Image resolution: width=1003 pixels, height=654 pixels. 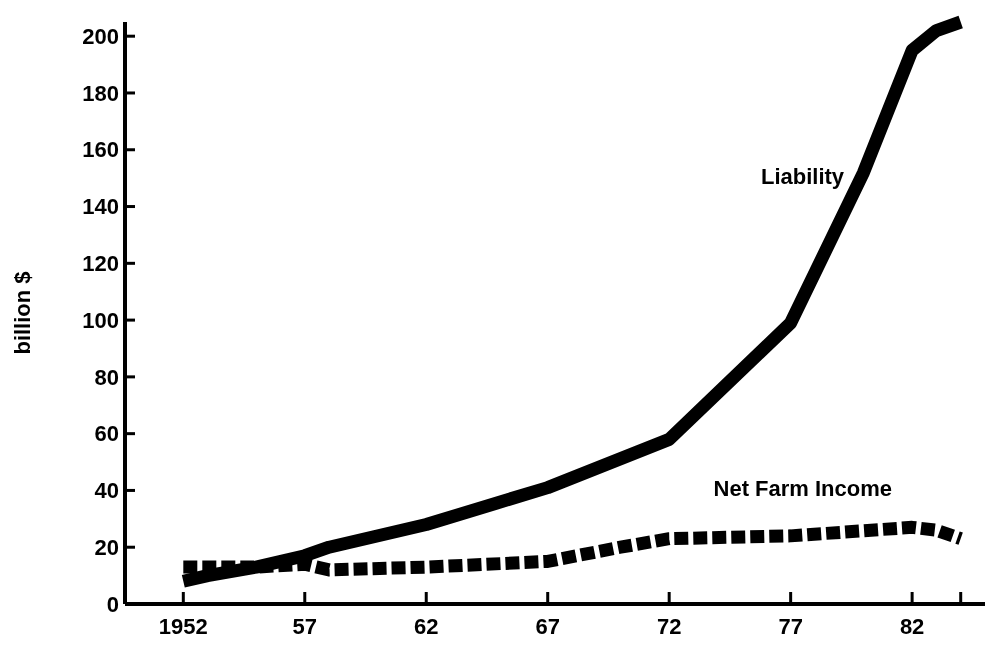 I want to click on x-tick-label: 57, so click(x=305, y=626).